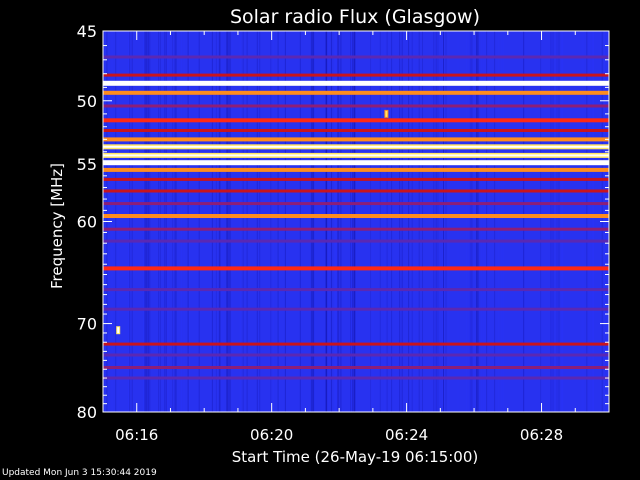  Describe the element at coordinates (355, 457) in the screenshot. I see `x-axis-label: Start Time (26-May-19 06:15:00)` at that location.